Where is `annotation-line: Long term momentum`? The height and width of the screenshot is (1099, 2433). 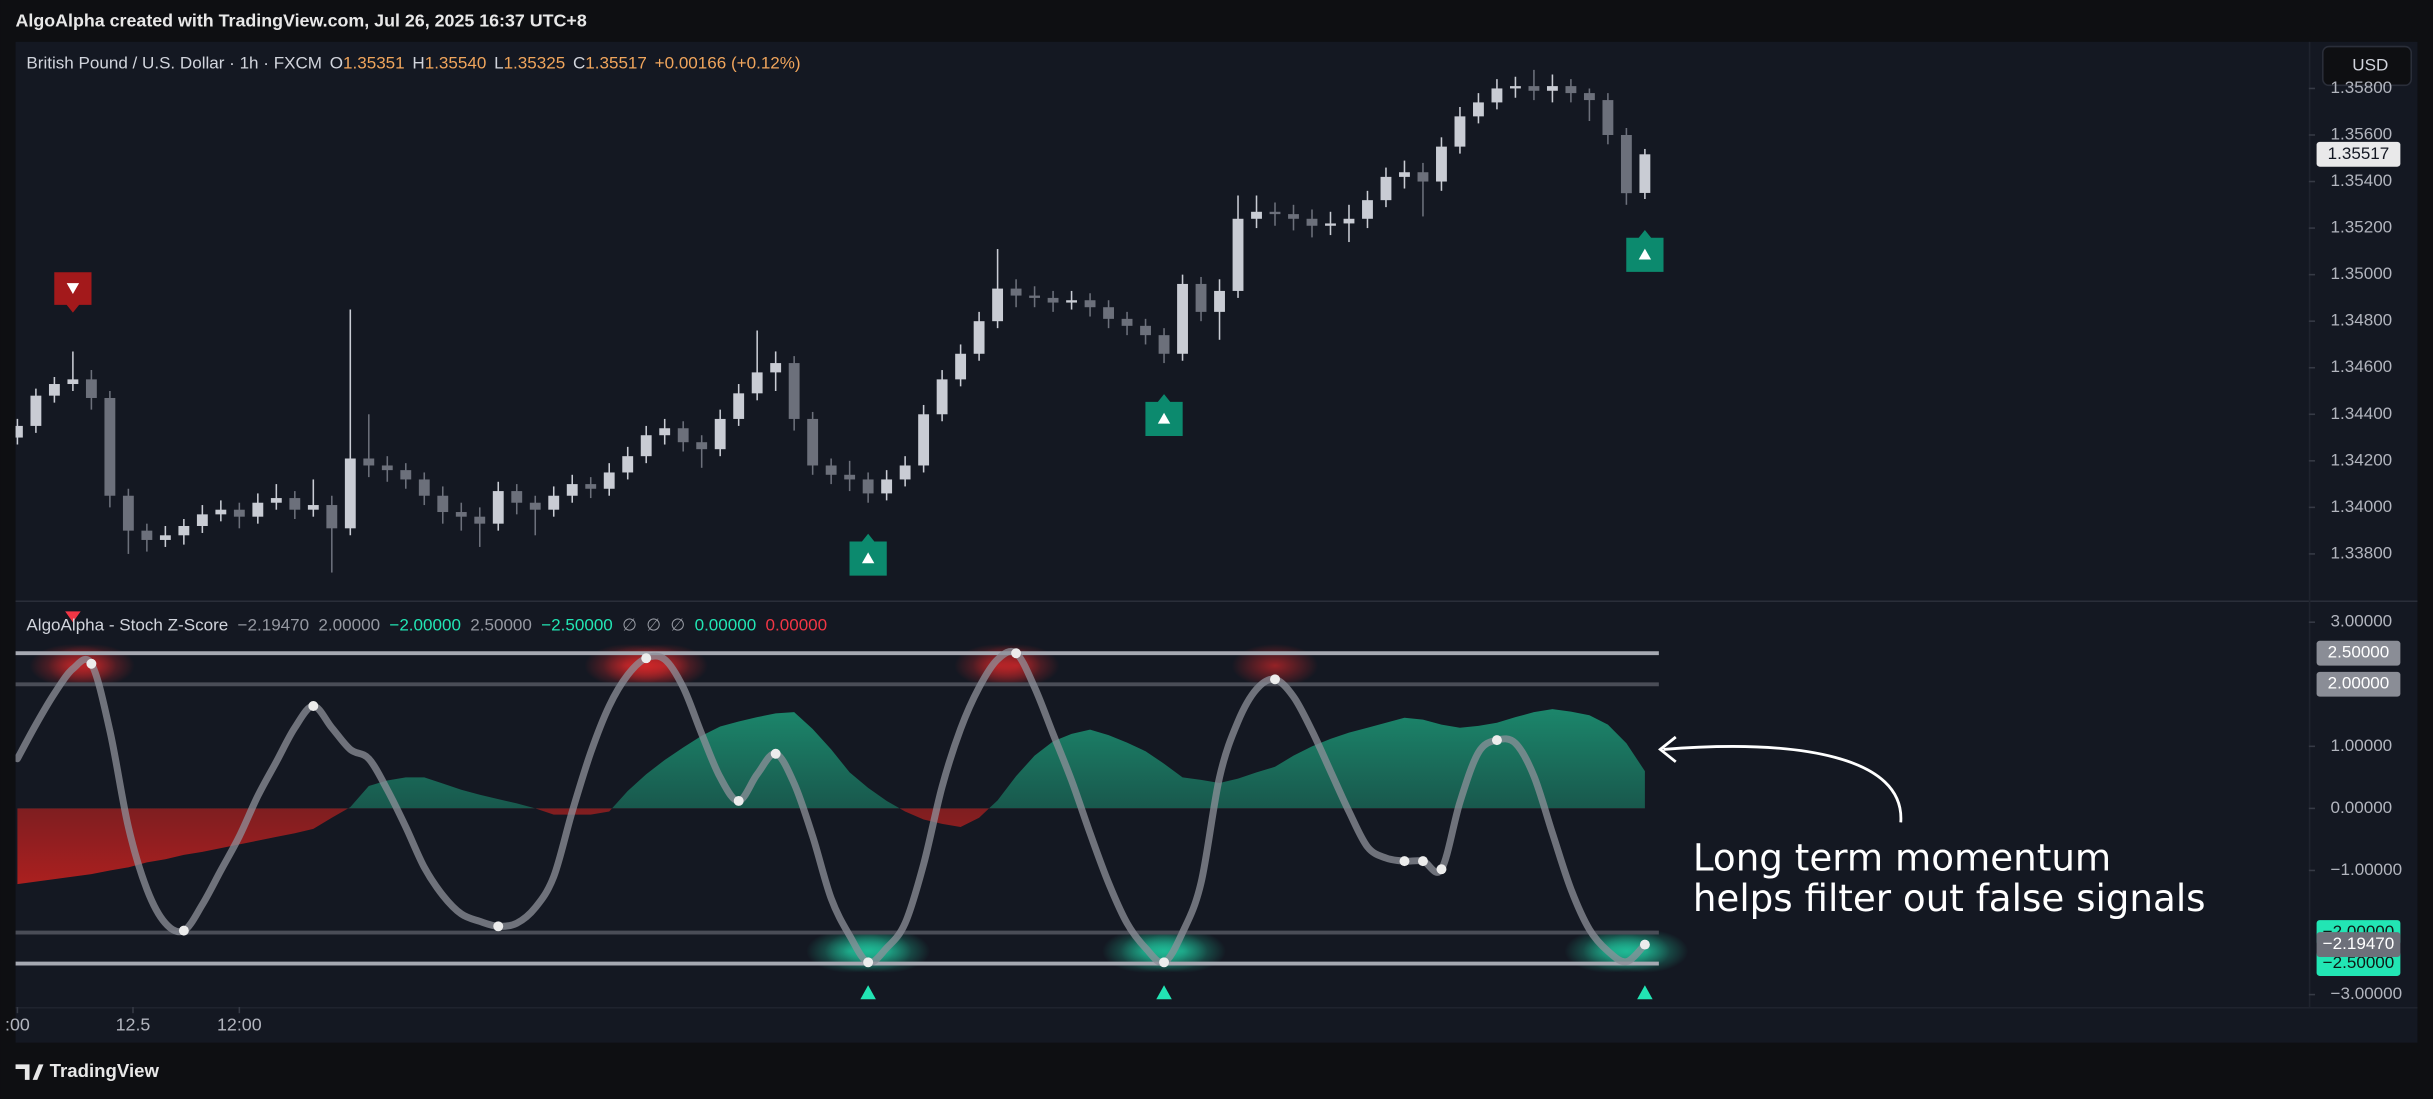 annotation-line: Long term momentum is located at coordinates (1902, 857).